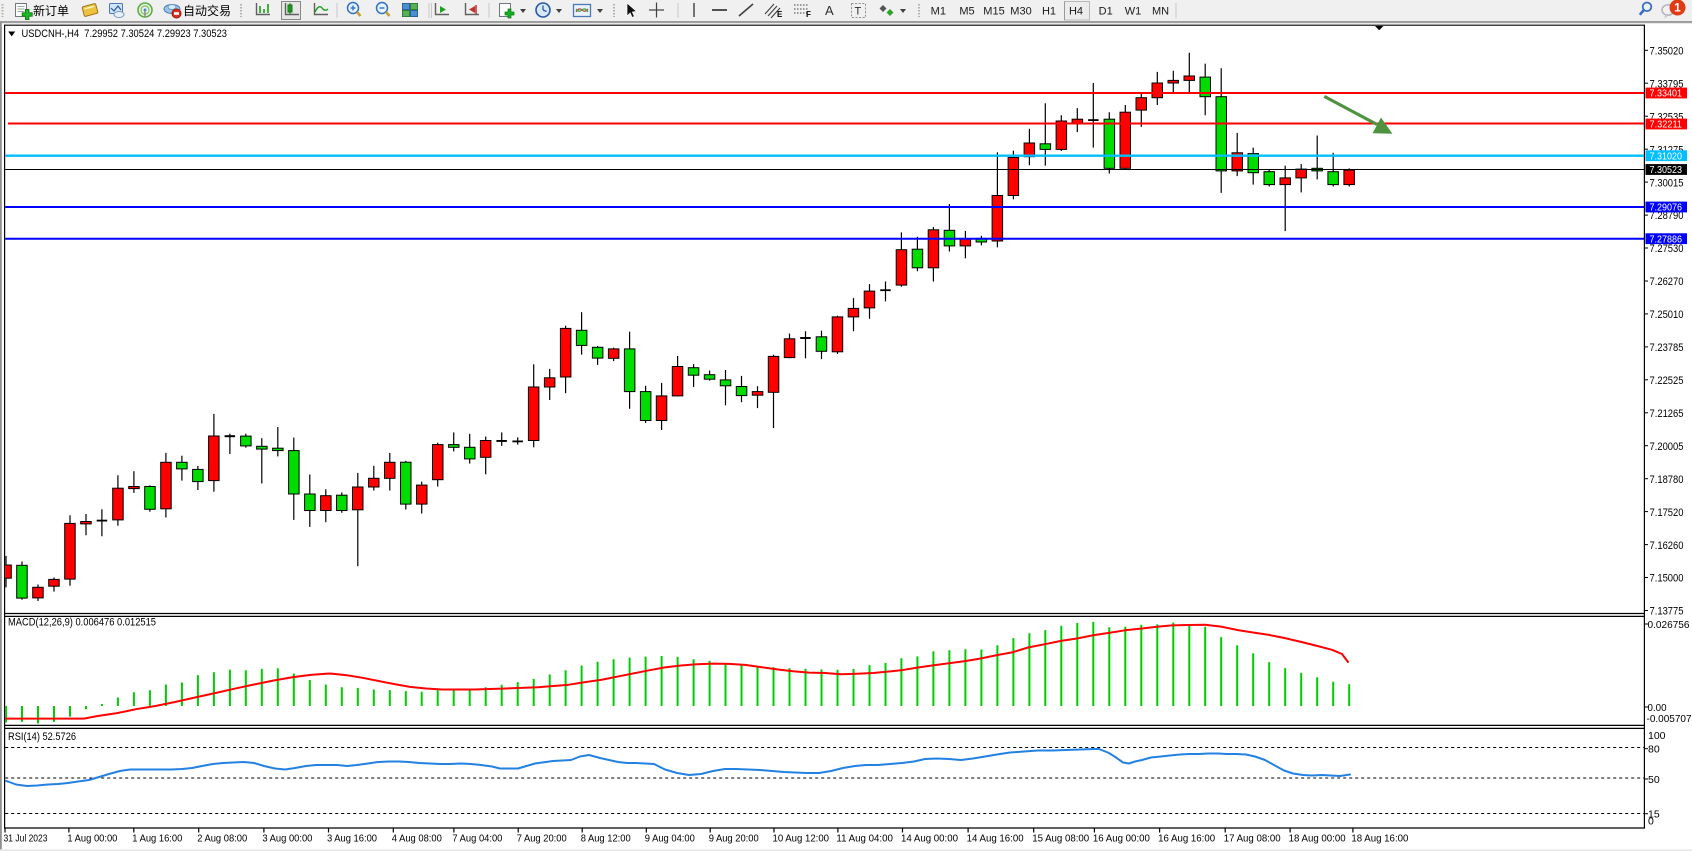  I want to click on svg-text: 15, so click(1654, 815).